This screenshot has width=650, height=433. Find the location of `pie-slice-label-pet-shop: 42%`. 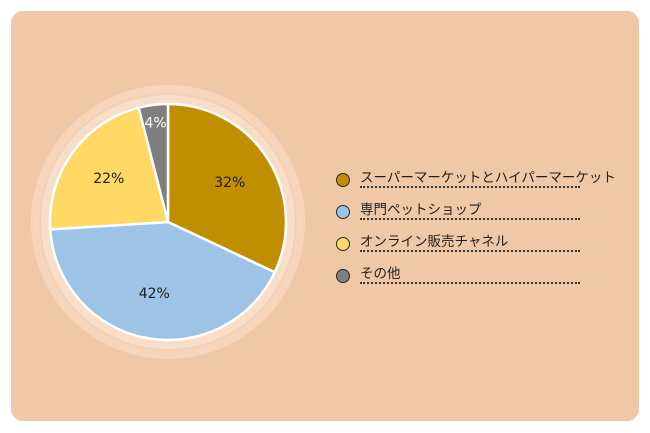

pie-slice-label-pet-shop: 42% is located at coordinates (154, 294).